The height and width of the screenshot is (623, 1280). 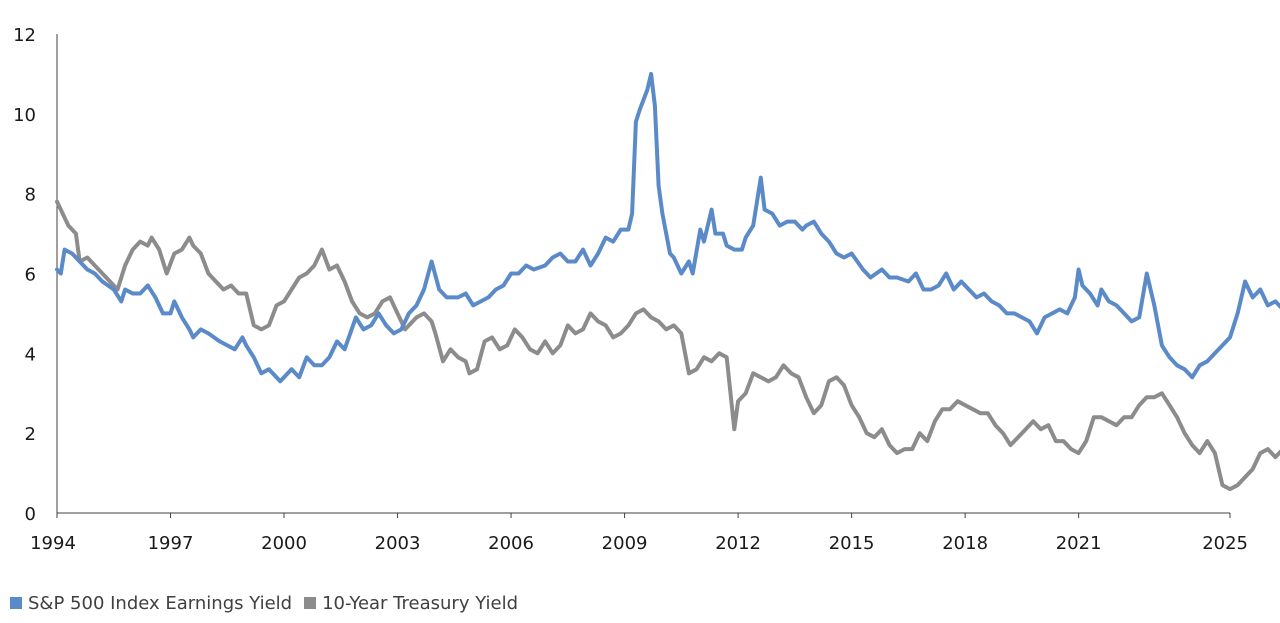 I want to click on y-tick-label: 2, so click(x=30, y=434).